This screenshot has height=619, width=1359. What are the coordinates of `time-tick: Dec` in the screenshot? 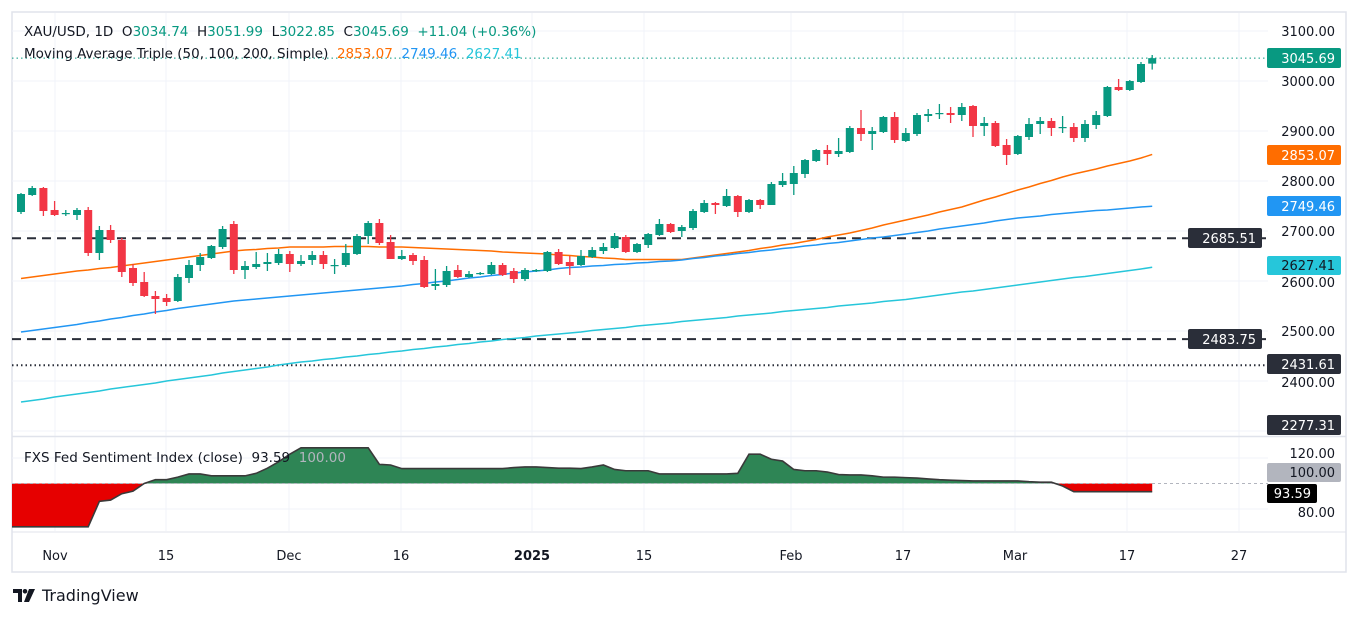 It's located at (288, 556).